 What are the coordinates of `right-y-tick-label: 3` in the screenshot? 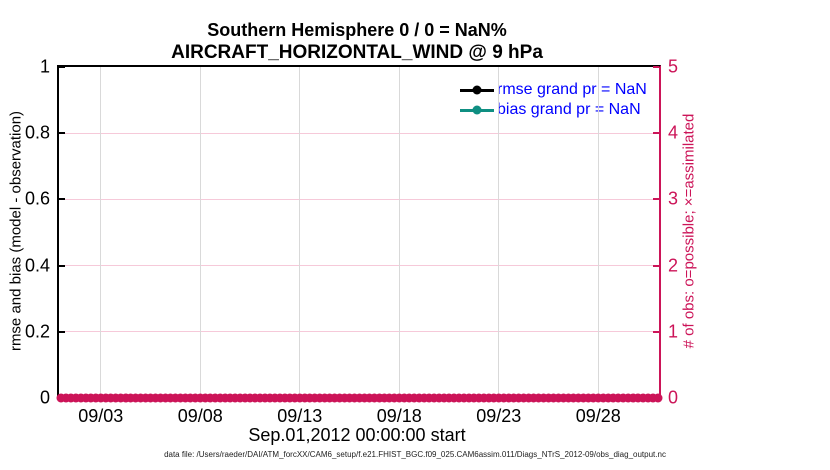 It's located at (673, 198).